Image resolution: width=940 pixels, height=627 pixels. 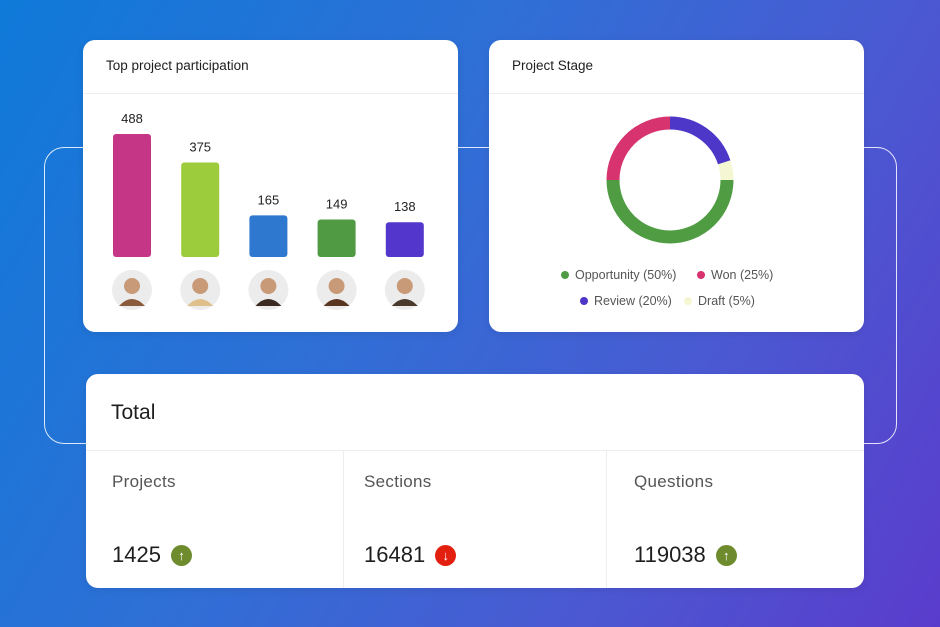 I want to click on legend-opportunity: Opportunity (50%), so click(x=618, y=275).